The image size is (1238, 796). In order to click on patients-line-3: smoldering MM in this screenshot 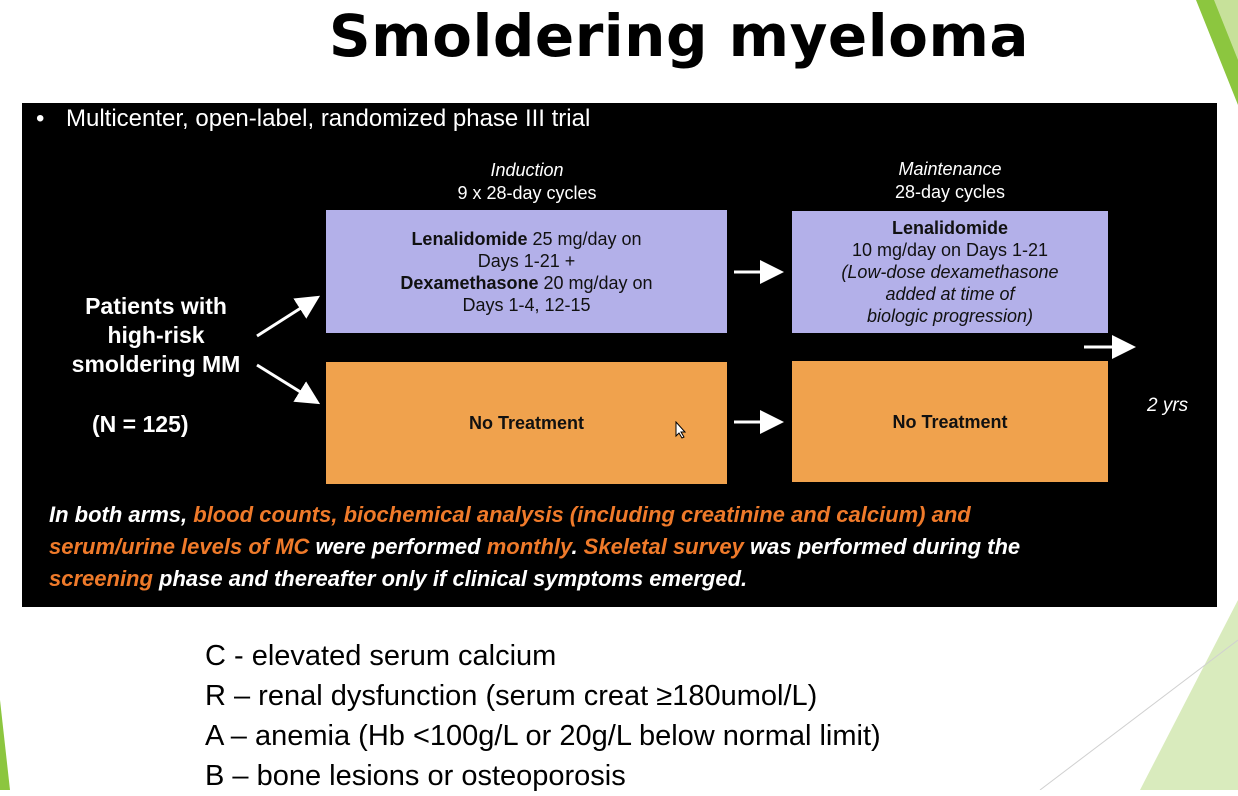, I will do `click(156, 364)`.